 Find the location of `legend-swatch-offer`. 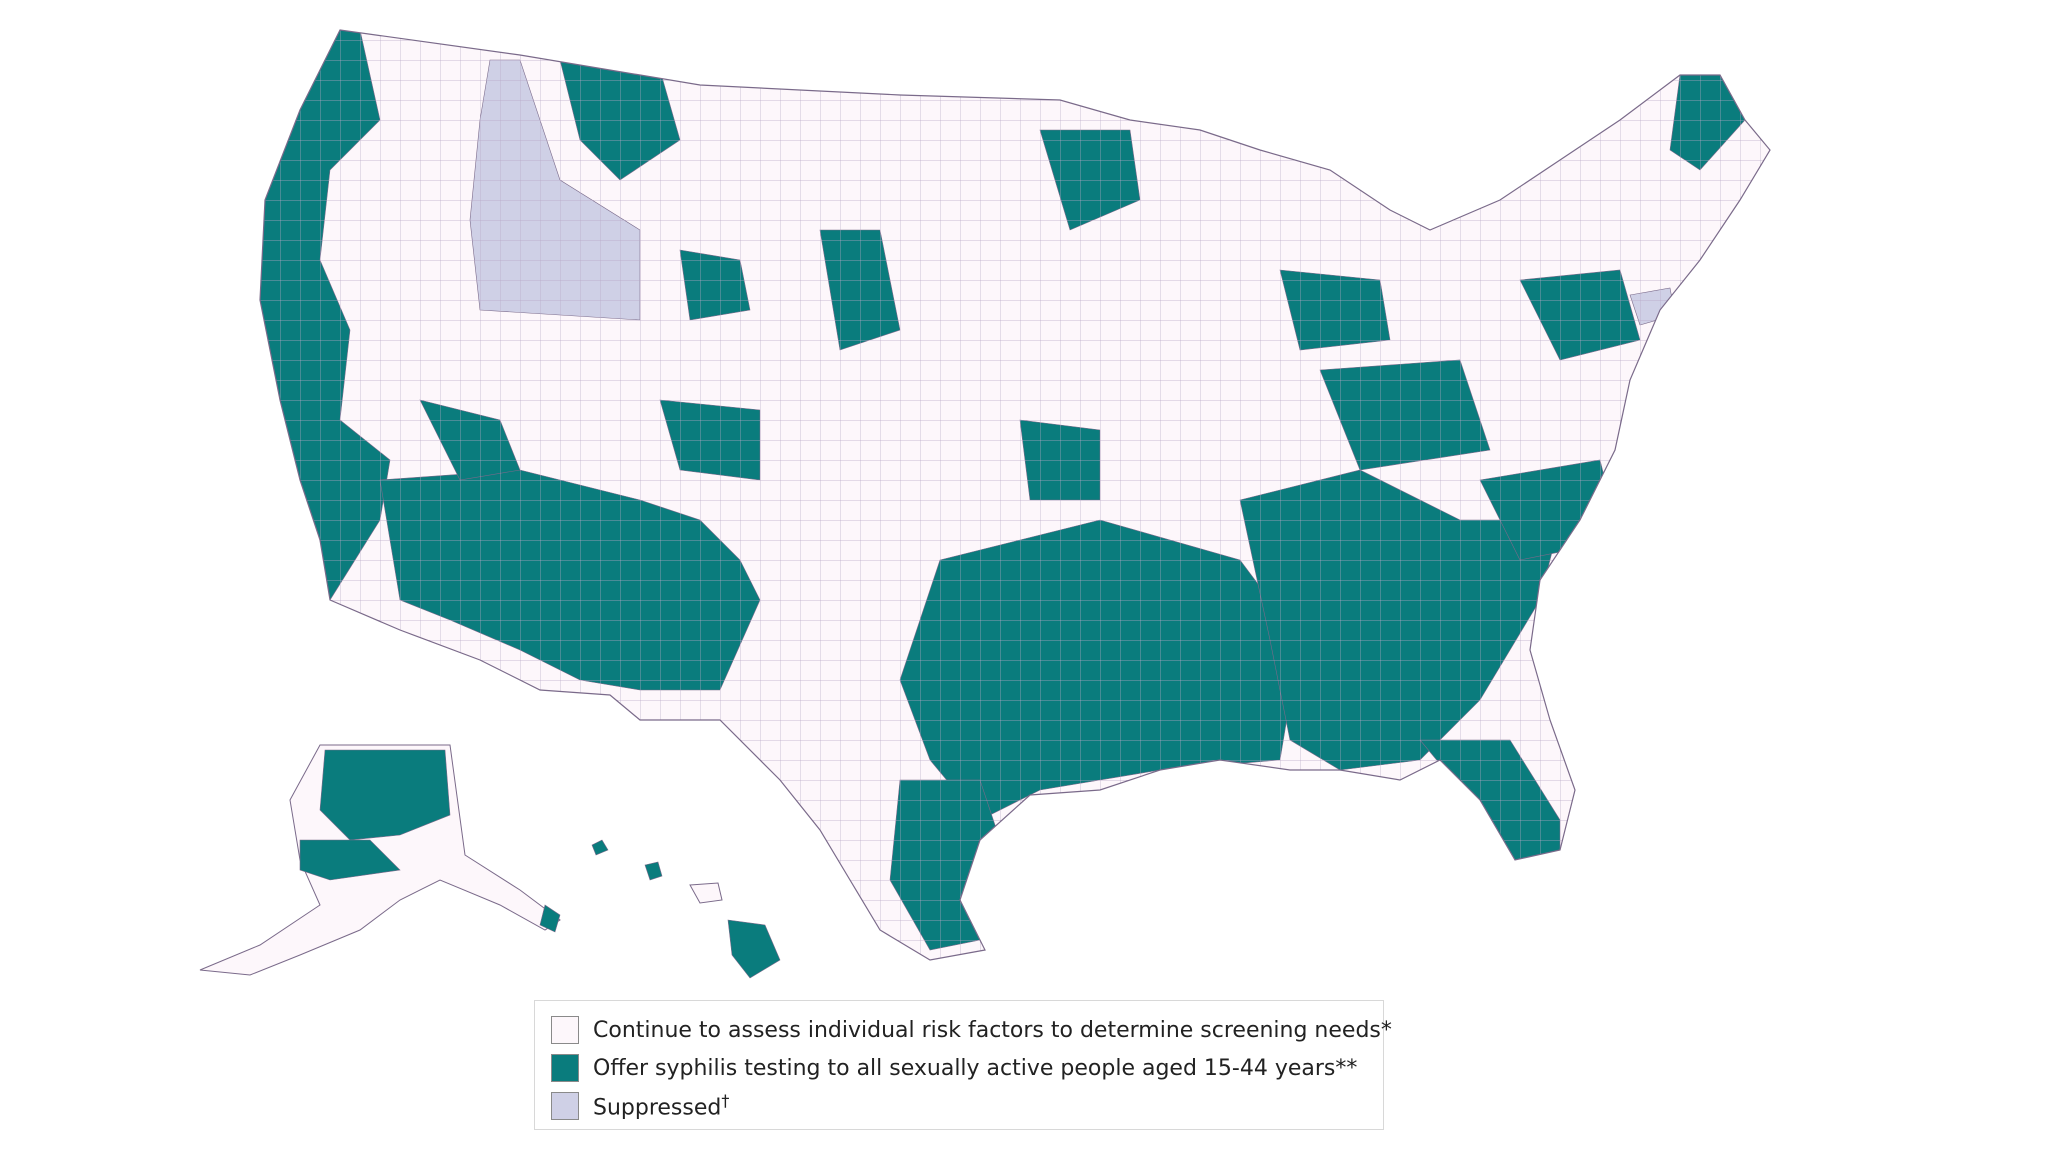

legend-swatch-offer is located at coordinates (565, 1068).